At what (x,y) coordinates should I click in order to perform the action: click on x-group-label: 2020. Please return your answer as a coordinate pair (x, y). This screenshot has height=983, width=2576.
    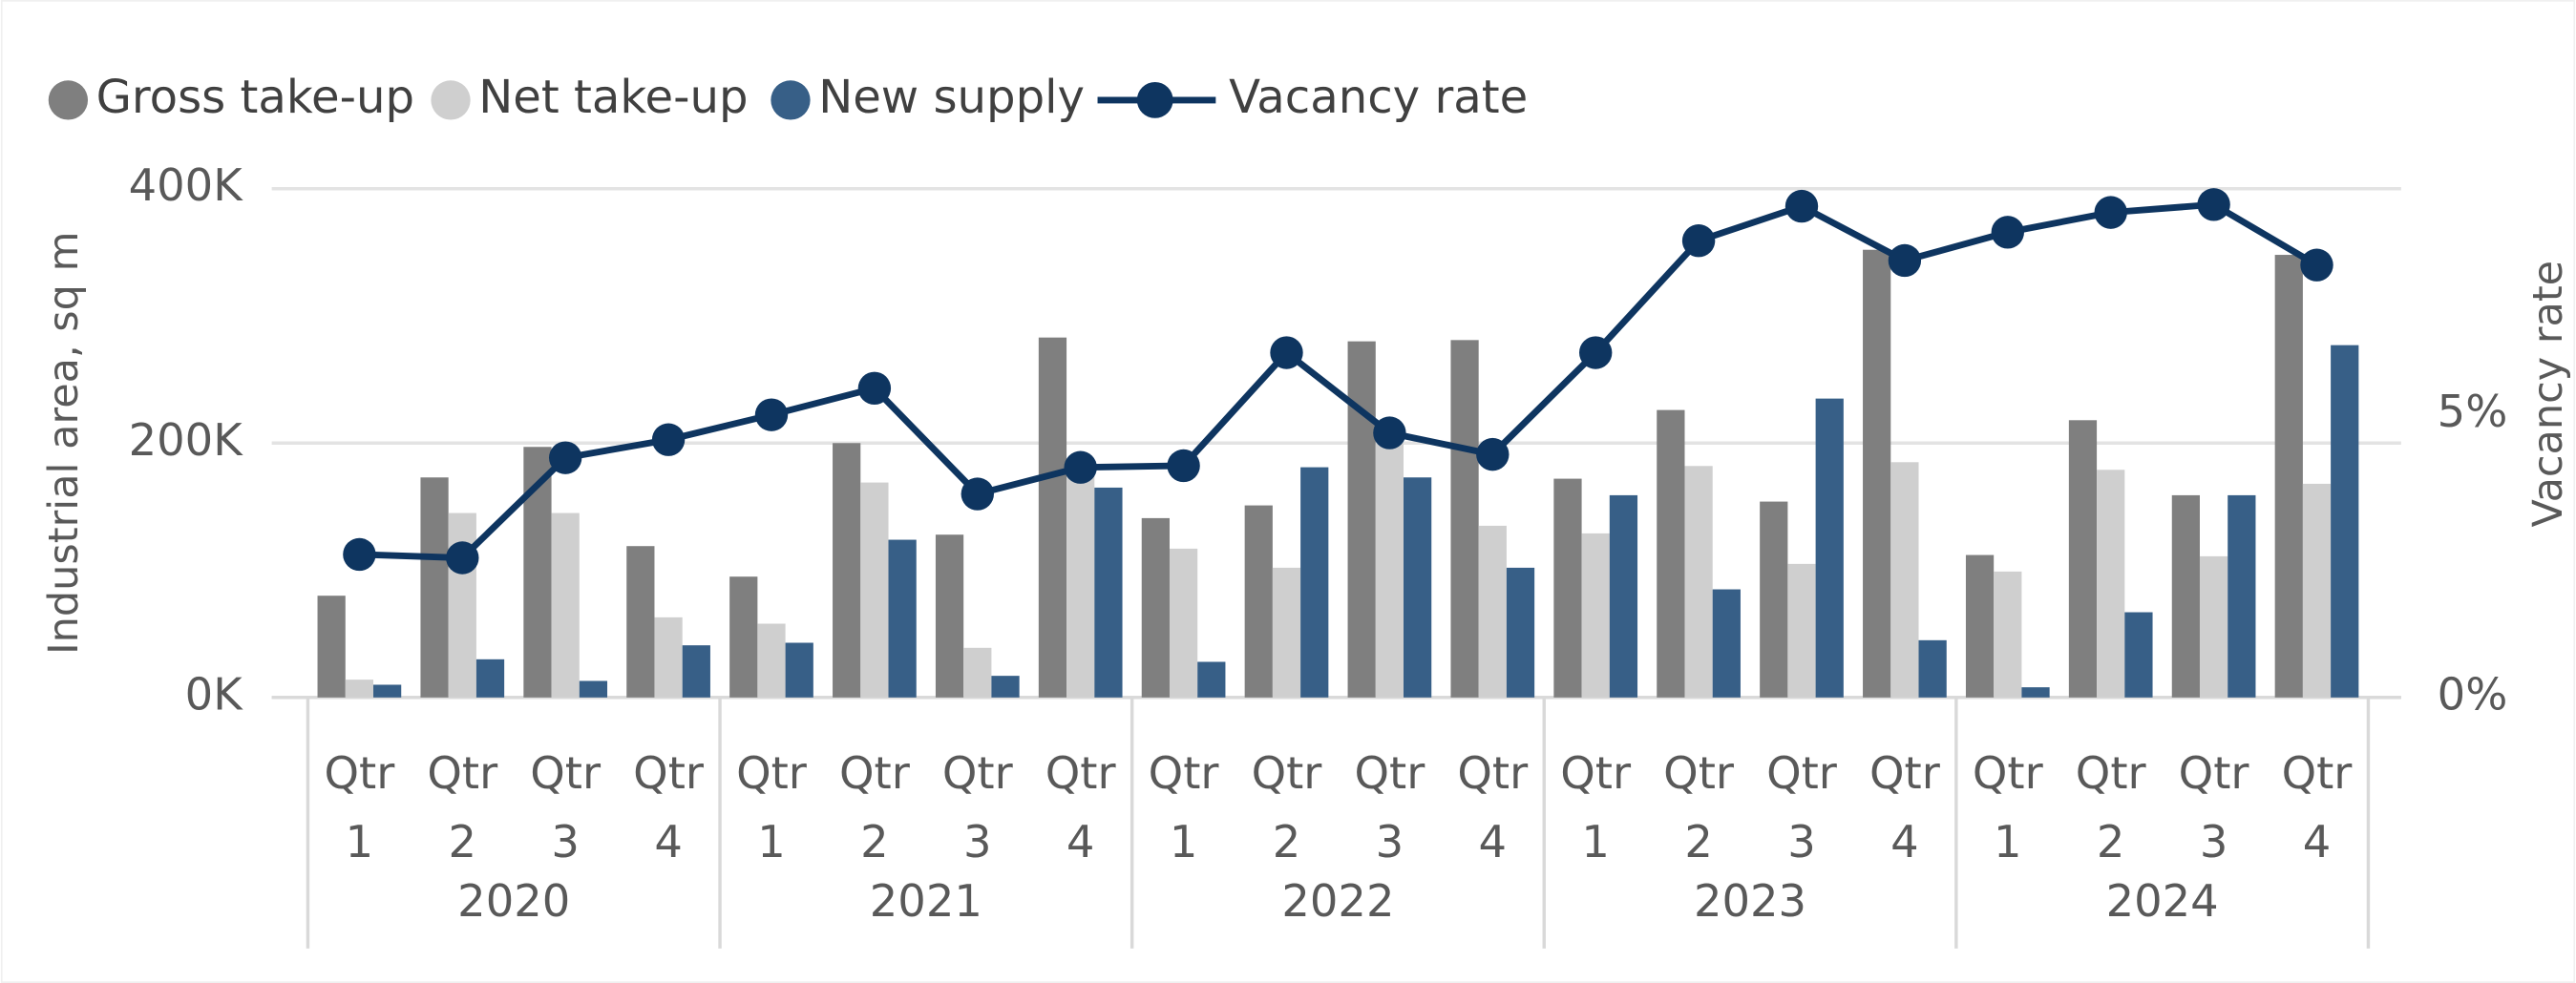
    Looking at the image, I should click on (513, 901).